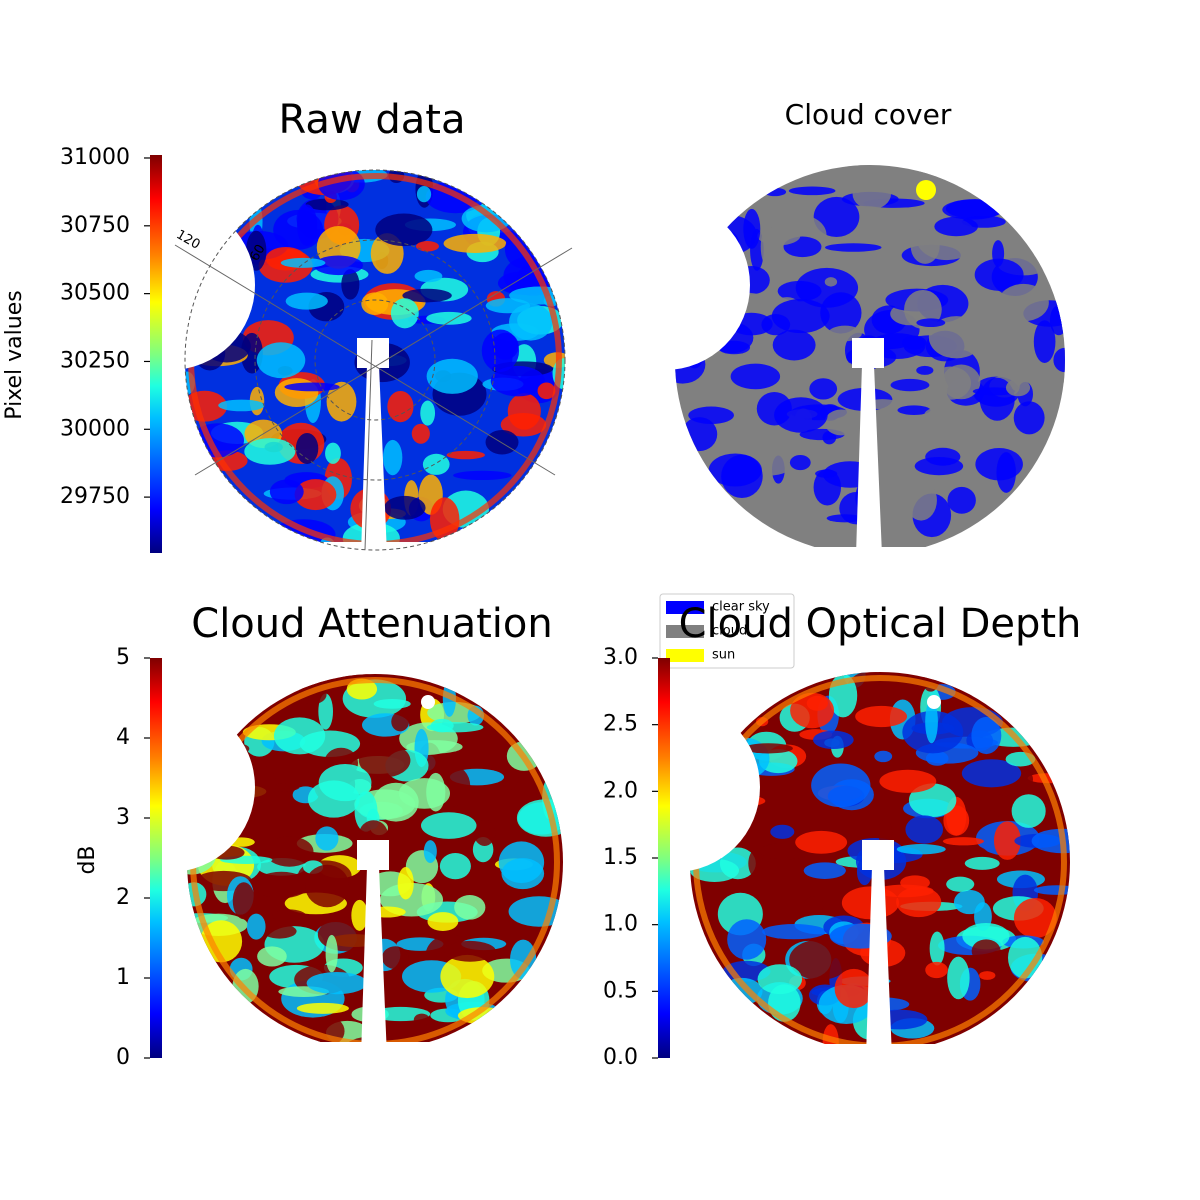 The image size is (1200, 1200). I want to click on colorbar-tick-label: 5, so click(123, 657).